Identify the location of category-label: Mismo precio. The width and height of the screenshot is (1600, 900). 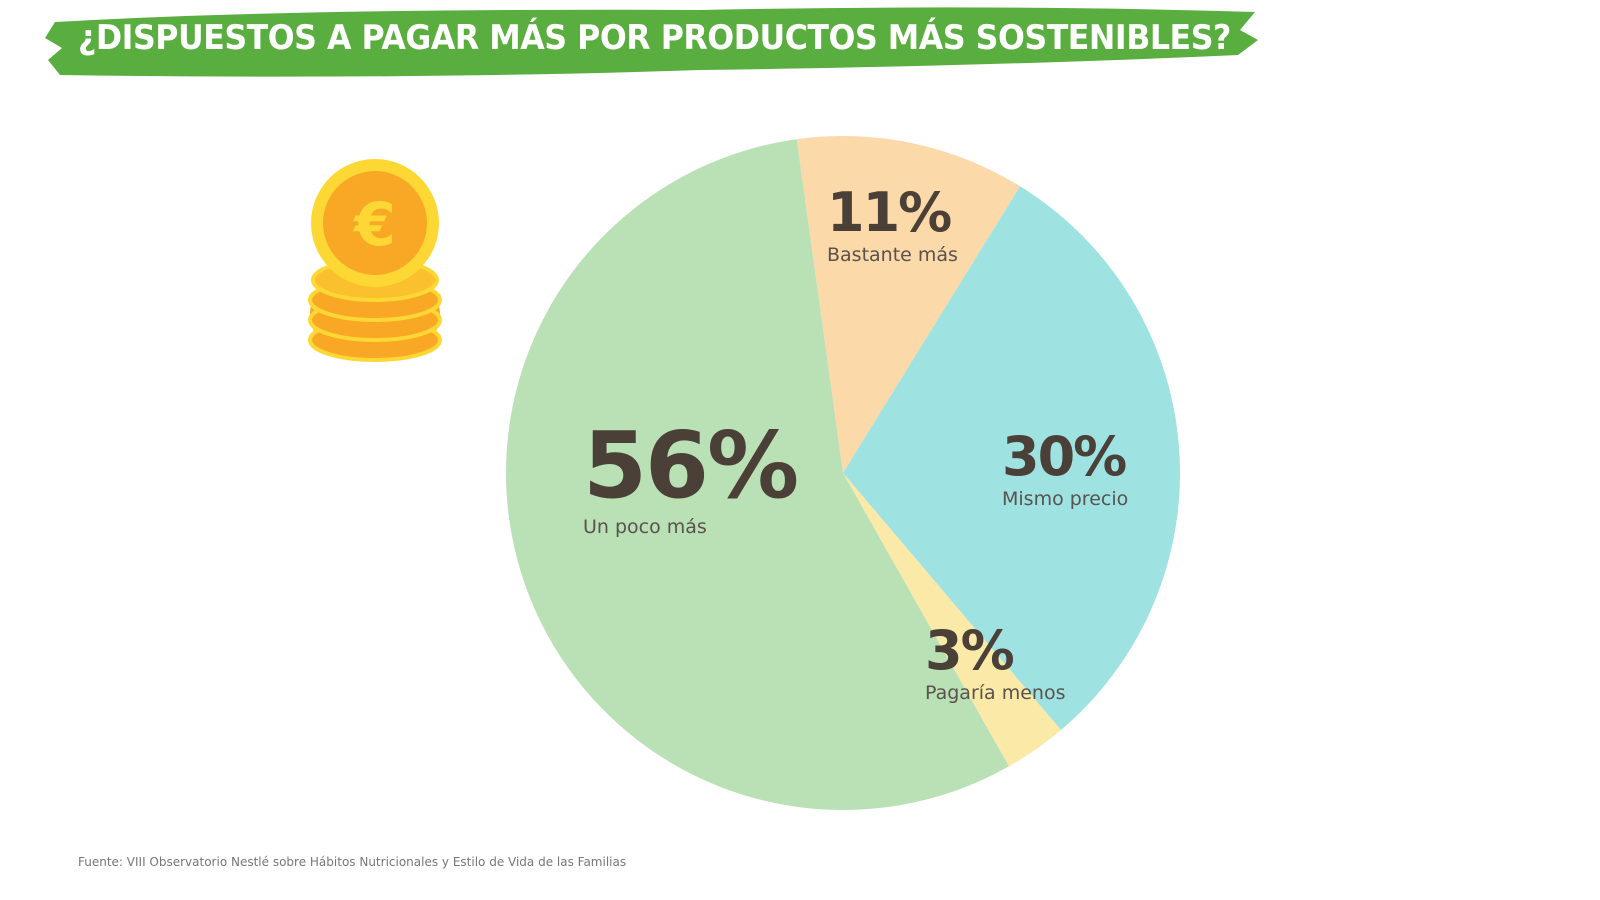
(1065, 499).